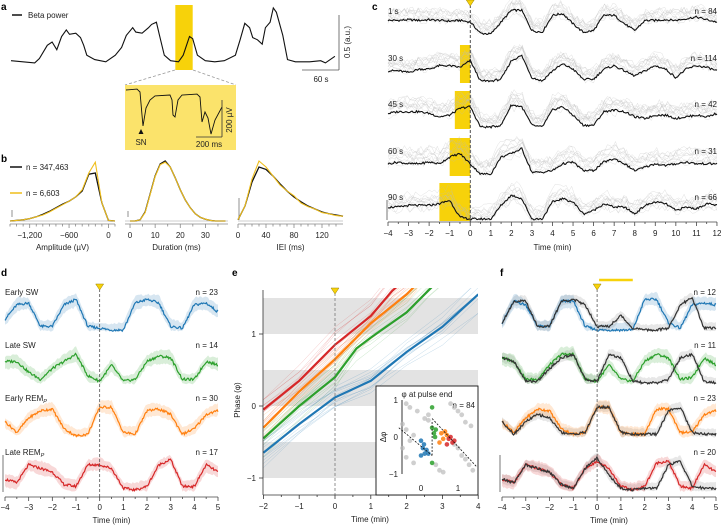 This screenshot has width=721, height=527. Describe the element at coordinates (218, 507) in the screenshot. I see `x-tick-label: 5` at that location.